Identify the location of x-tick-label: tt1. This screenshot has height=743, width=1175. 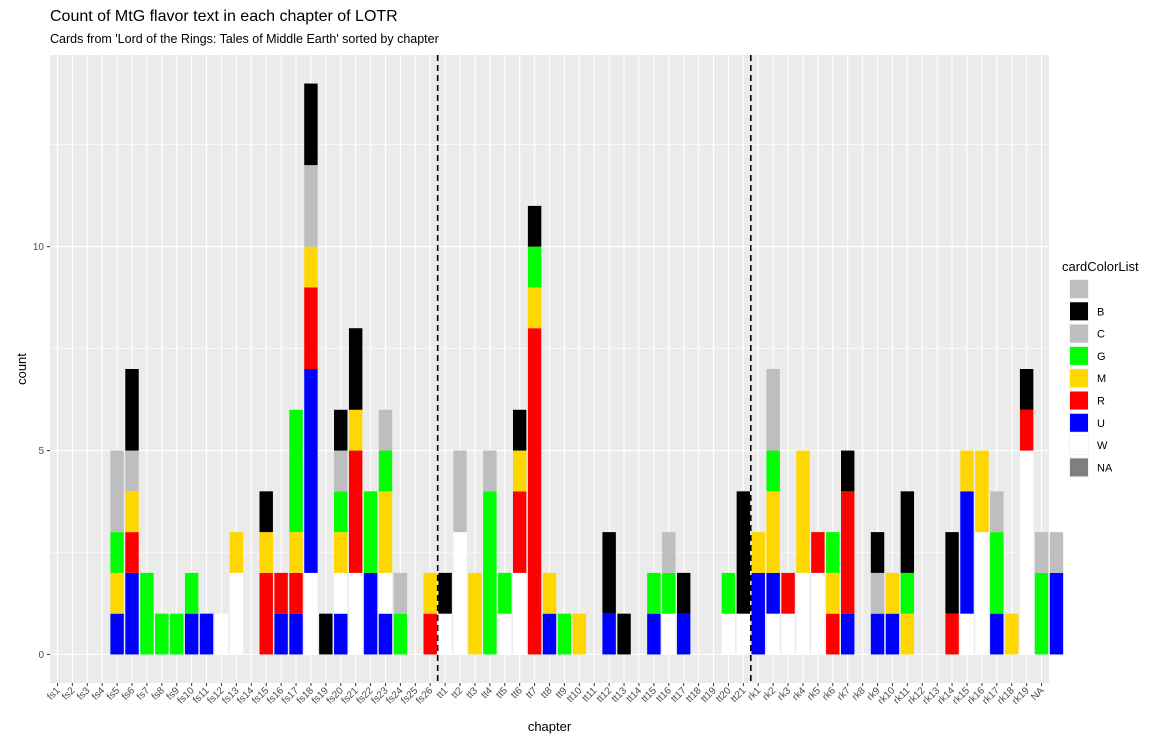
(443, 693).